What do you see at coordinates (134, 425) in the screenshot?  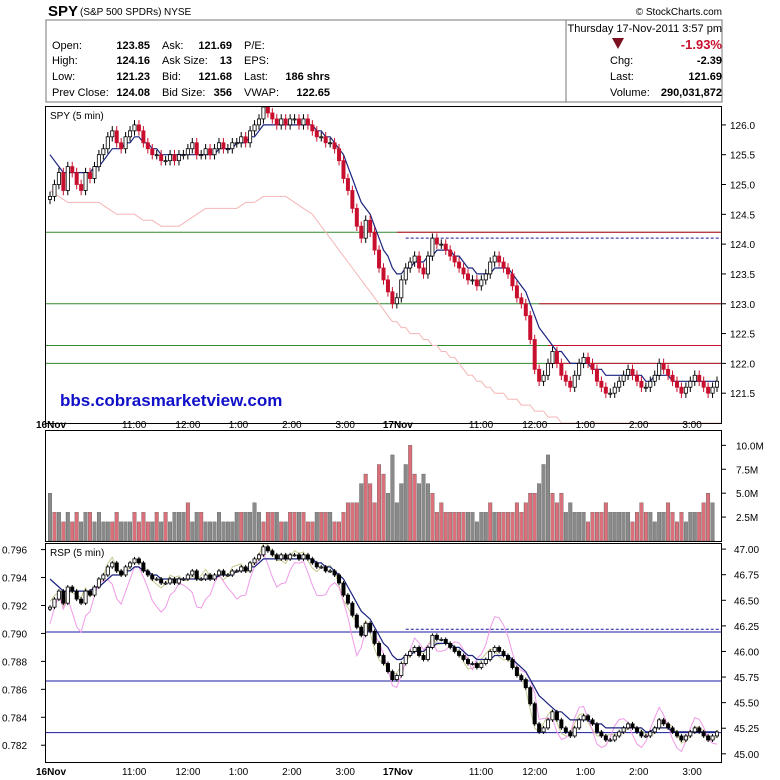 I see `x-tick-label: 11:00` at bounding box center [134, 425].